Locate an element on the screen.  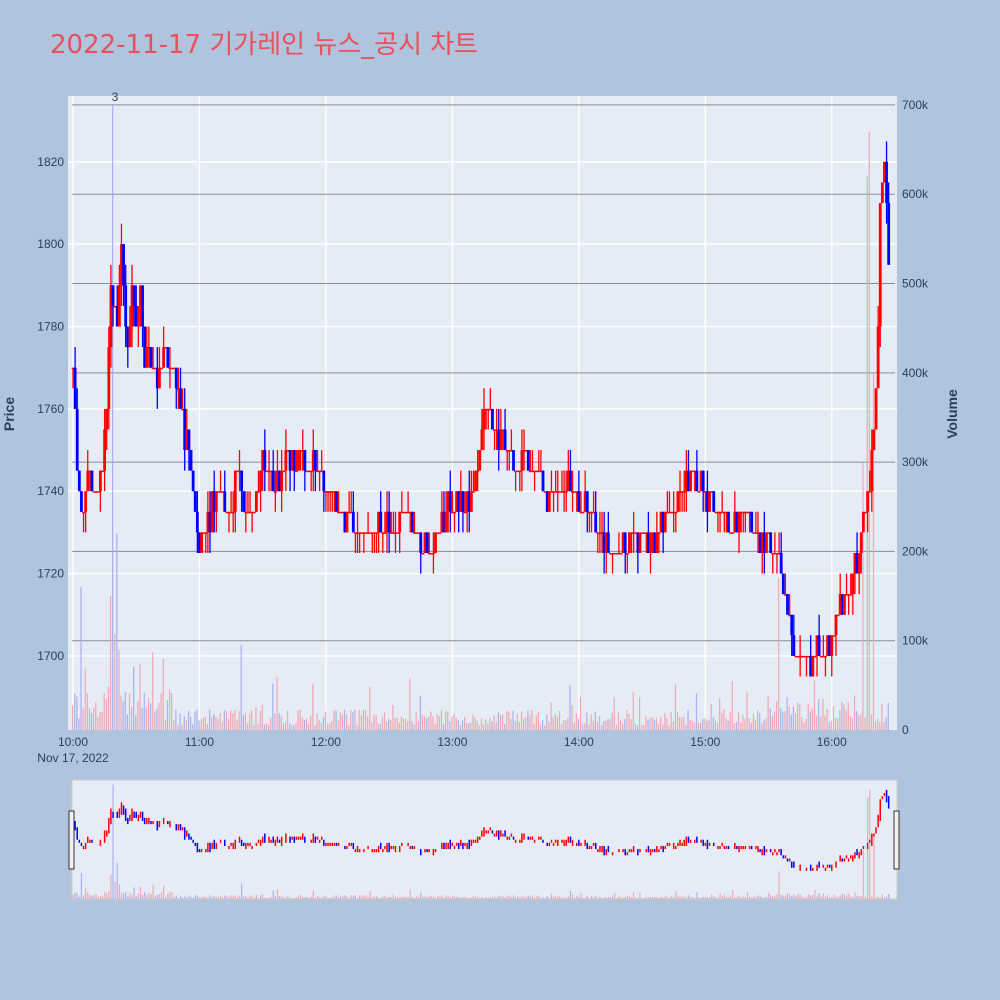
x-tick-label: 14:00 is located at coordinates (579, 742).